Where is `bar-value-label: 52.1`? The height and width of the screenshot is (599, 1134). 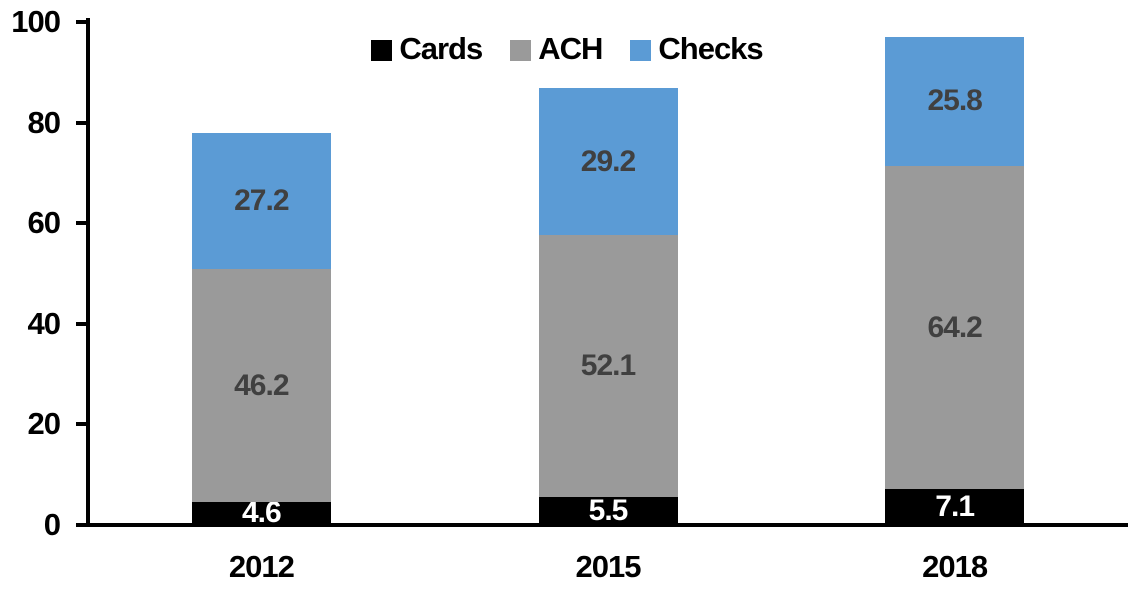
bar-value-label: 52.1 is located at coordinates (608, 366).